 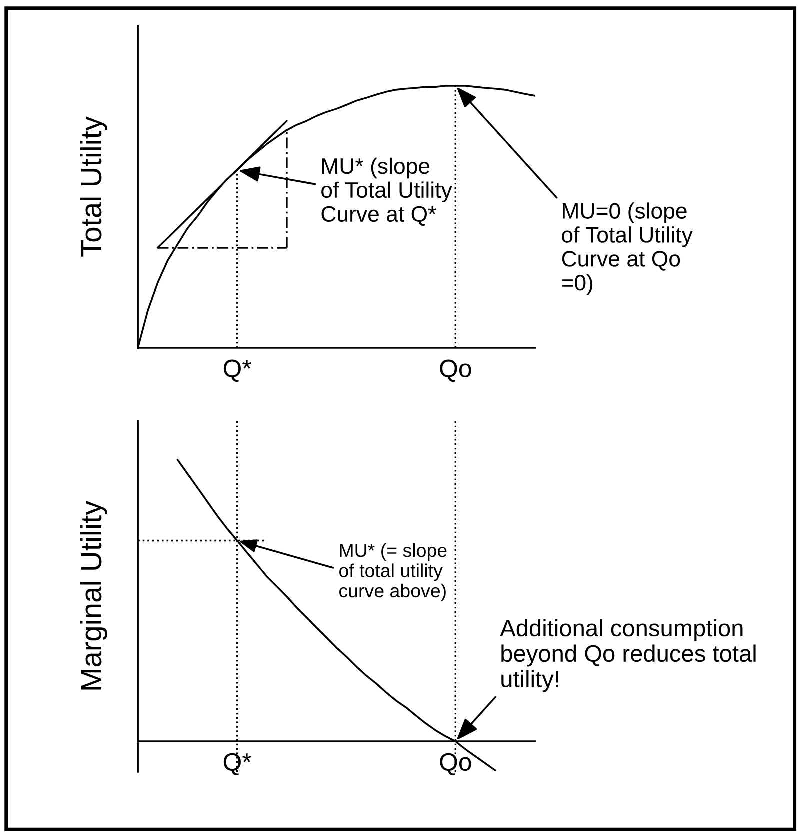 I want to click on annotation: MU* (slope of Total Utility Curve at Q*, so click(x=387, y=192).